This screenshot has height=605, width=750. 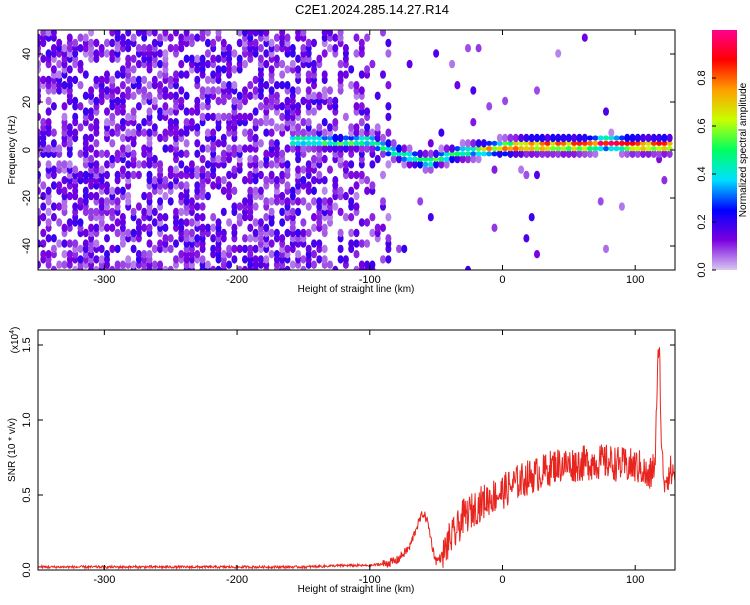 I want to click on x-tick-label: -200, so click(x=237, y=580).